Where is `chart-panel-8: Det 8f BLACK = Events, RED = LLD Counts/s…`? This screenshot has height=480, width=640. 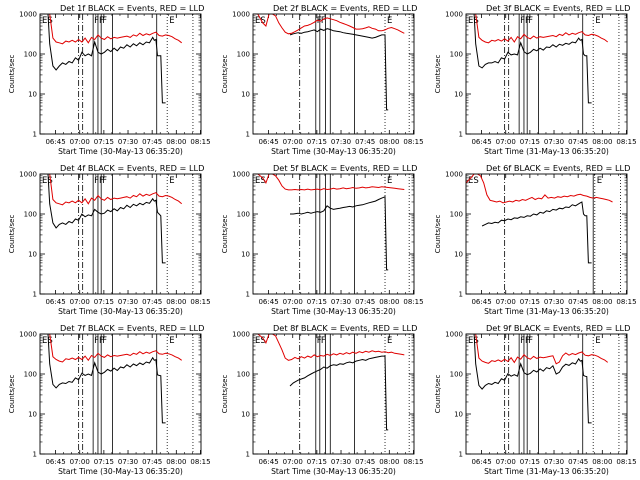 chart-panel-8: Det 8f BLACK = Events, RED = LLD Counts/s… is located at coordinates (322, 399).